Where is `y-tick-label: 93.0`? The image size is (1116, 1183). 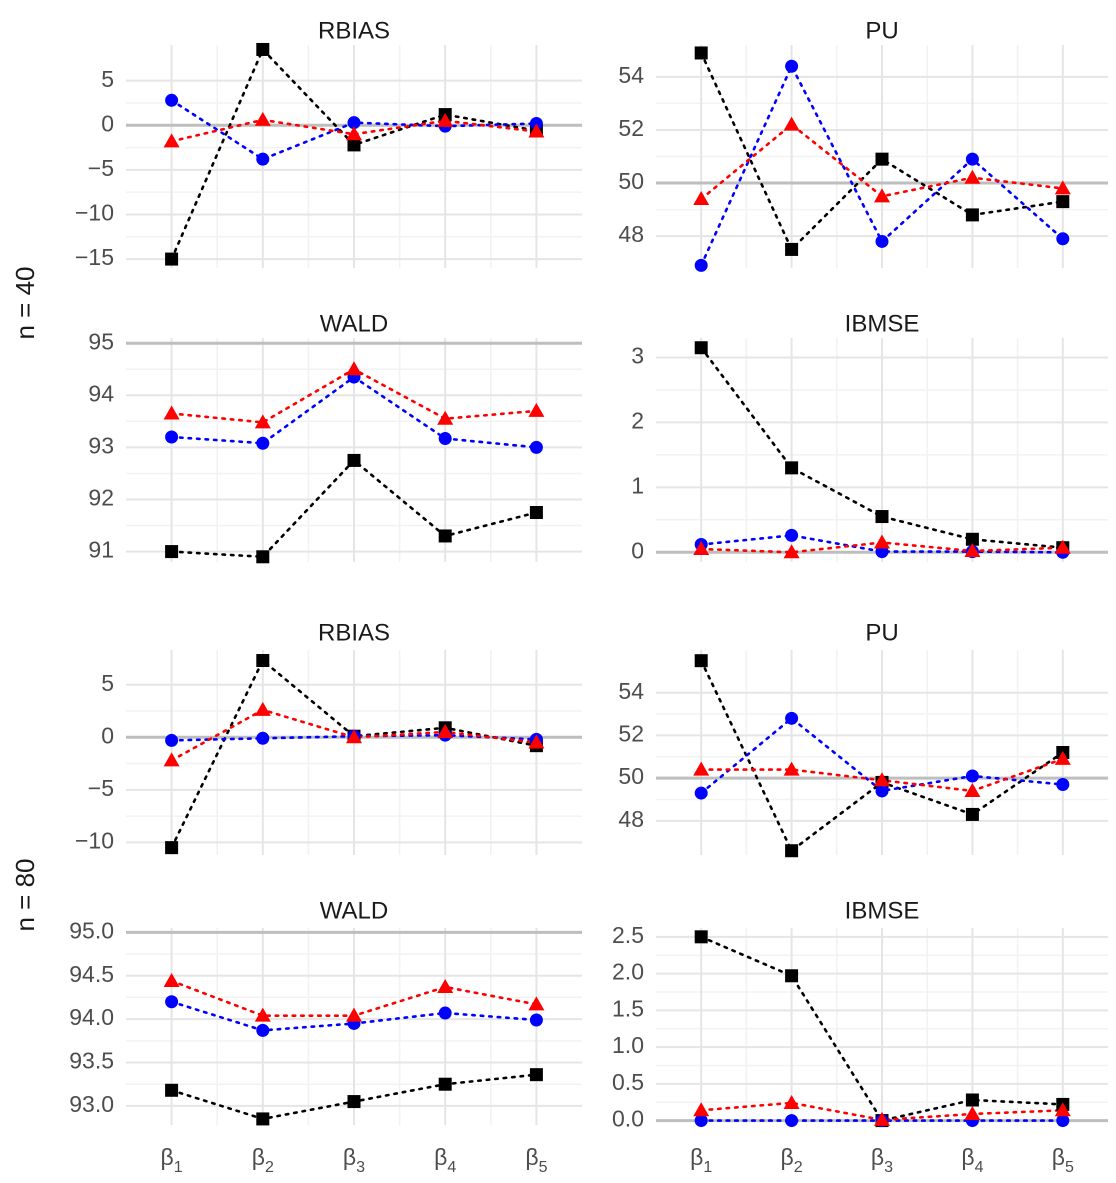 y-tick-label: 93.0 is located at coordinates (91, 1104).